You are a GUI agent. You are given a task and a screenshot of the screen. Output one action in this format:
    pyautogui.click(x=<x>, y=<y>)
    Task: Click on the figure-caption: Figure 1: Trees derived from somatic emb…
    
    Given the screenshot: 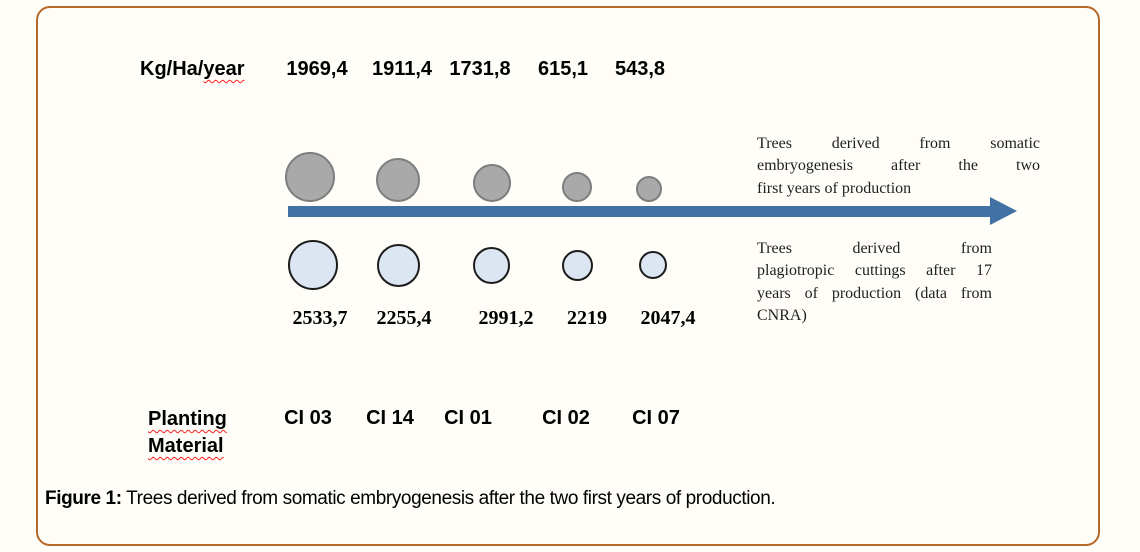 What is the action you would take?
    pyautogui.click(x=410, y=499)
    